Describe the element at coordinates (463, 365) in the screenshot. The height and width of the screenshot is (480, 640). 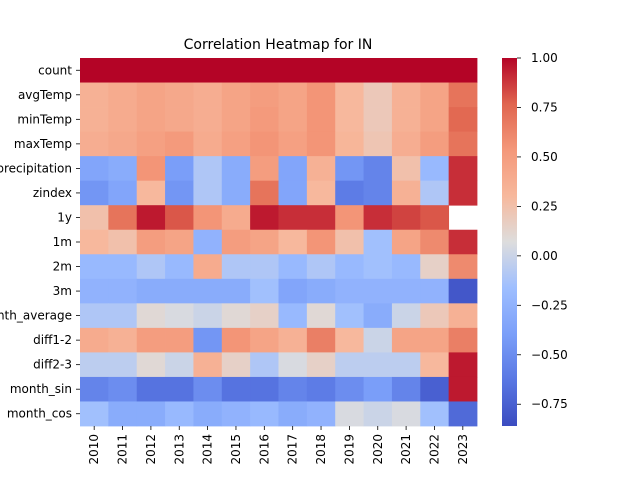
I see `heatmap-cell-diff2-3-2023` at that location.